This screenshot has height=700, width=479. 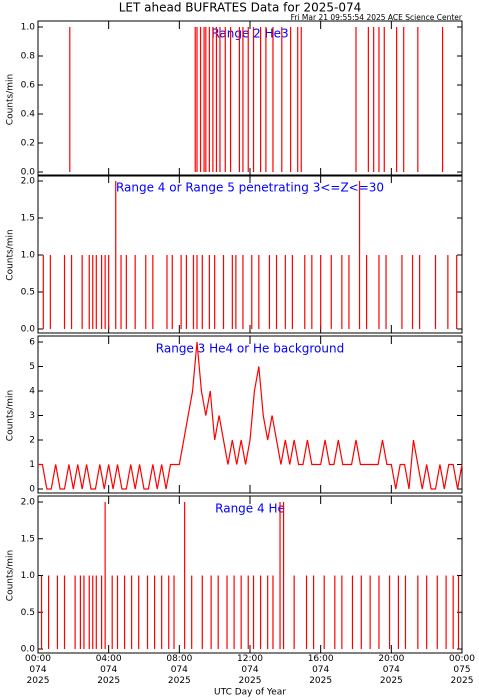 What do you see at coordinates (32, 441) in the screenshot?
I see `y-tick-label: 2` at bounding box center [32, 441].